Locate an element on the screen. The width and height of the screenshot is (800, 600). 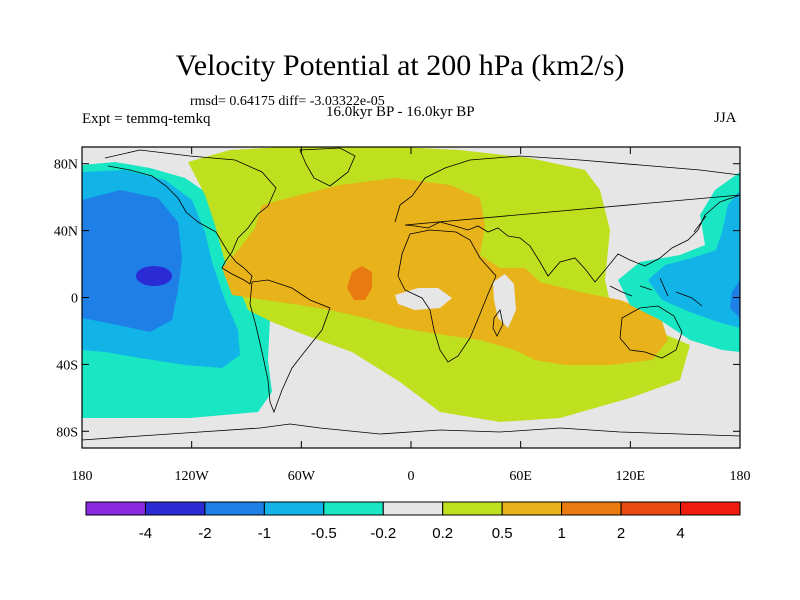
coast-north-america is located at coordinates (190, 217).